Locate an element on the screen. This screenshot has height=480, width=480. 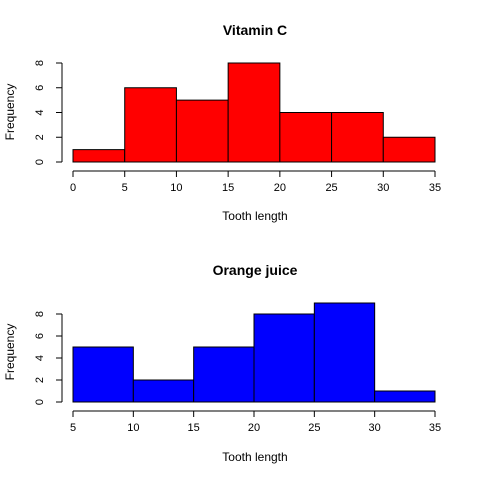
orange-juice-x-axis: 5 10 15 20 25 30 35 is located at coordinates (255, 422).